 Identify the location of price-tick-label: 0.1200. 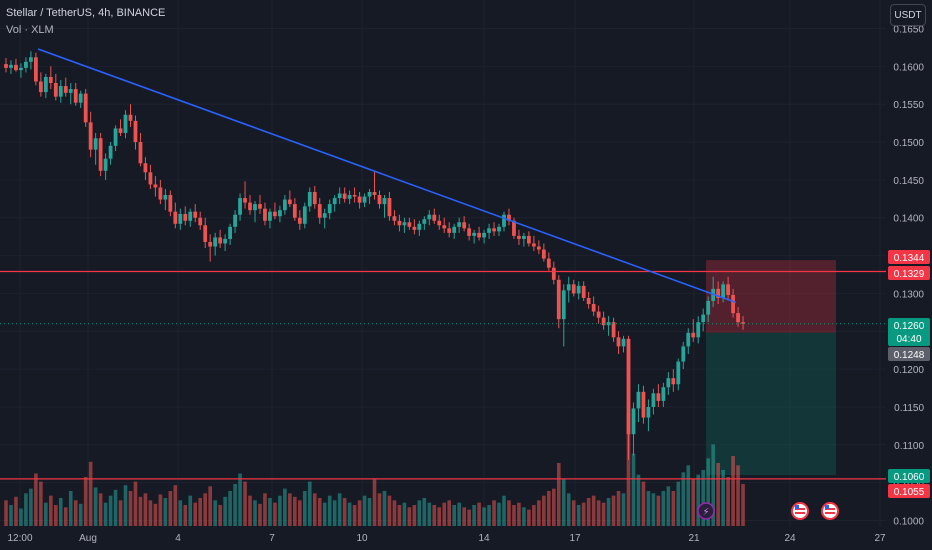
(908, 370).